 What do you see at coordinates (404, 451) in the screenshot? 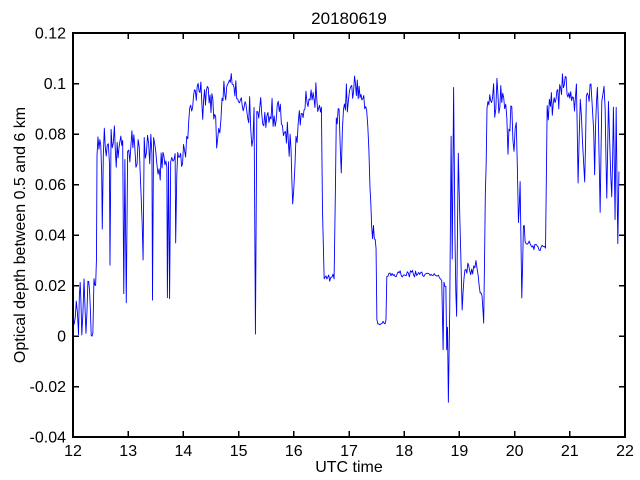
I see `x-tick-label: 18` at bounding box center [404, 451].